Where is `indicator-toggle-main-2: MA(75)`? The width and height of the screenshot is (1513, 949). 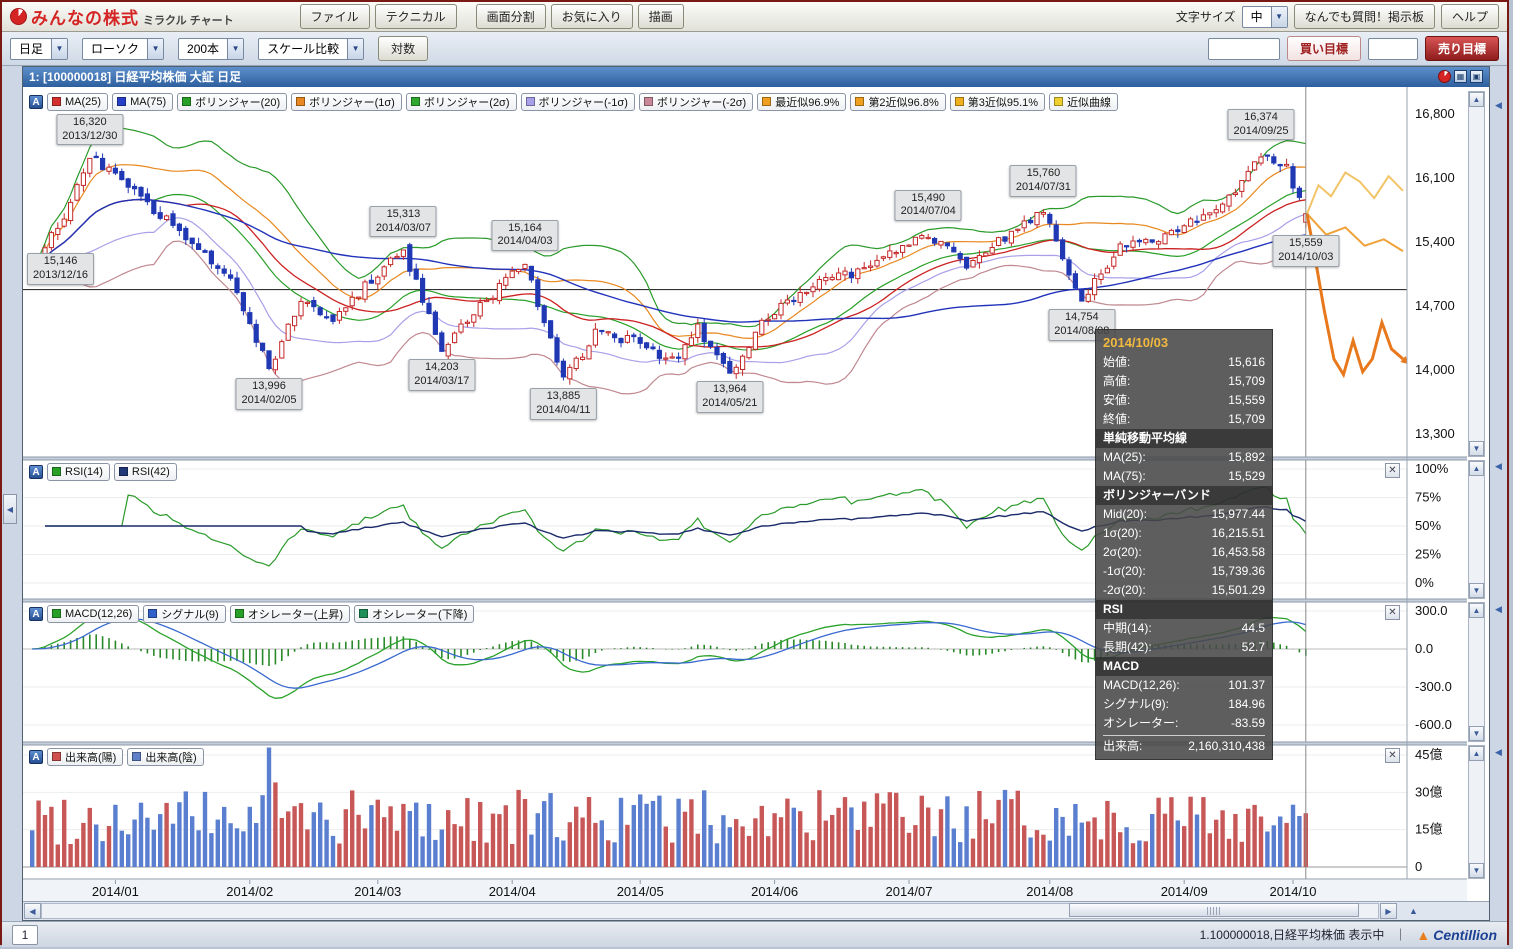 indicator-toggle-main-2: MA(75) is located at coordinates (143, 101).